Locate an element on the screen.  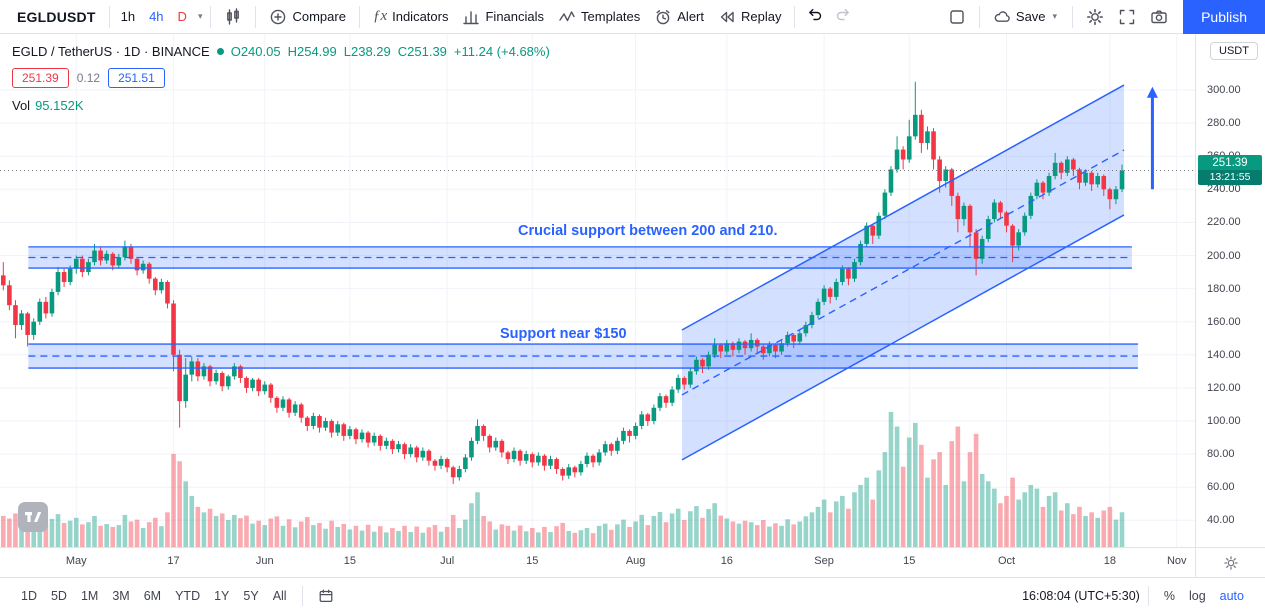
bar-countdown: 13:21:55 is located at coordinates (1230, 178).